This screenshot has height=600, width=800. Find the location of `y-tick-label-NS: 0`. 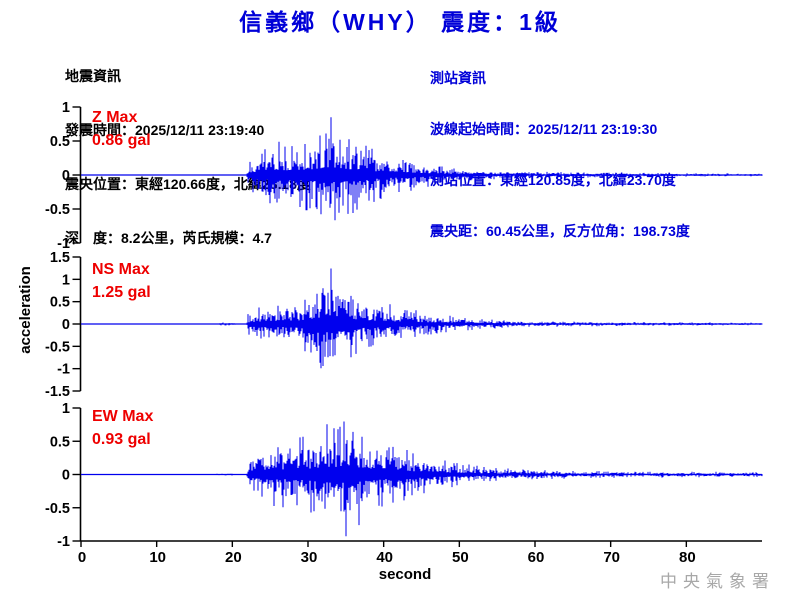

y-tick-label-NS: 0 is located at coordinates (66, 325).